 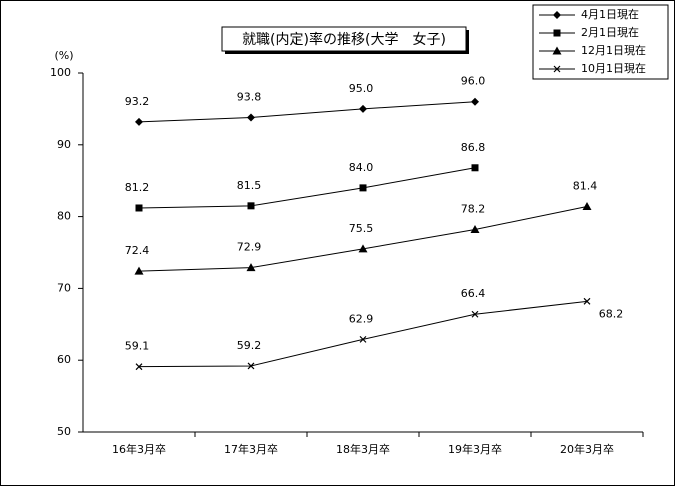 What do you see at coordinates (137, 101) in the screenshot?
I see `data-label: 93.2` at bounding box center [137, 101].